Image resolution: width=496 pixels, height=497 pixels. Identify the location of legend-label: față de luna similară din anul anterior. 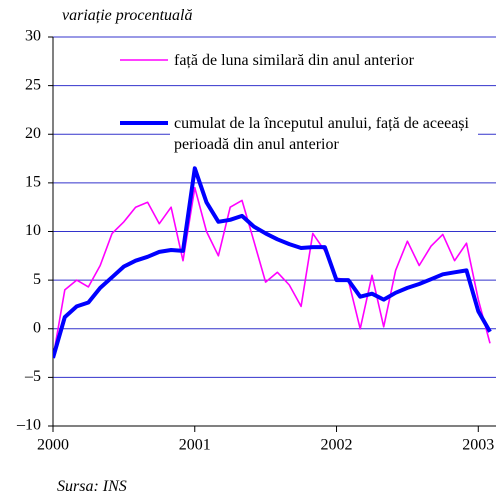
(294, 60).